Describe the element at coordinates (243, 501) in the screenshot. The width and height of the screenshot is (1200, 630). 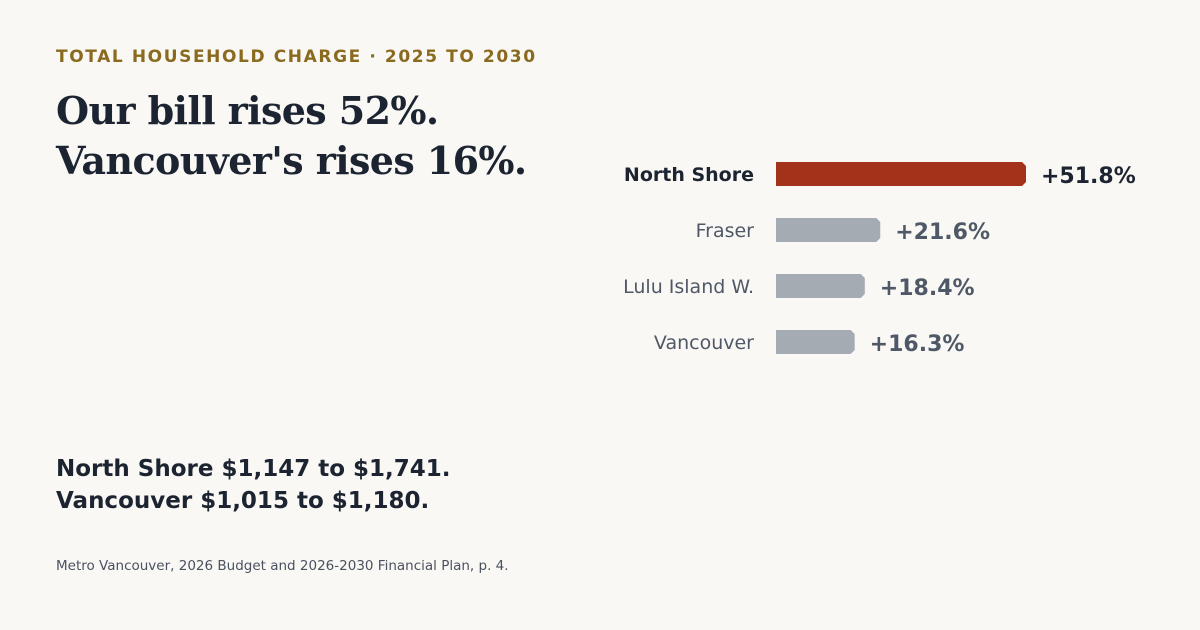
I see `summary-line-2: Vancouver $1,015 to $1,180.` at that location.